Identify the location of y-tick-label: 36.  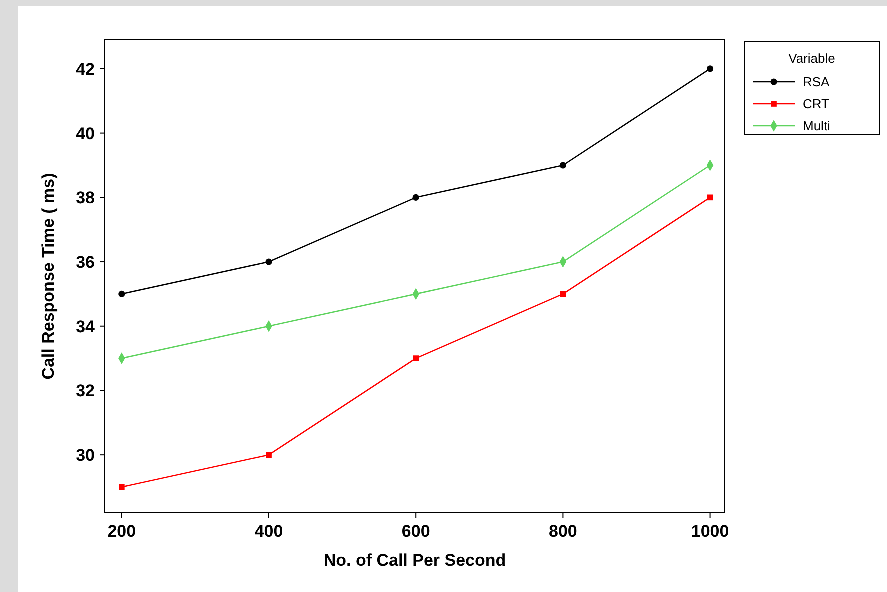
(85, 262).